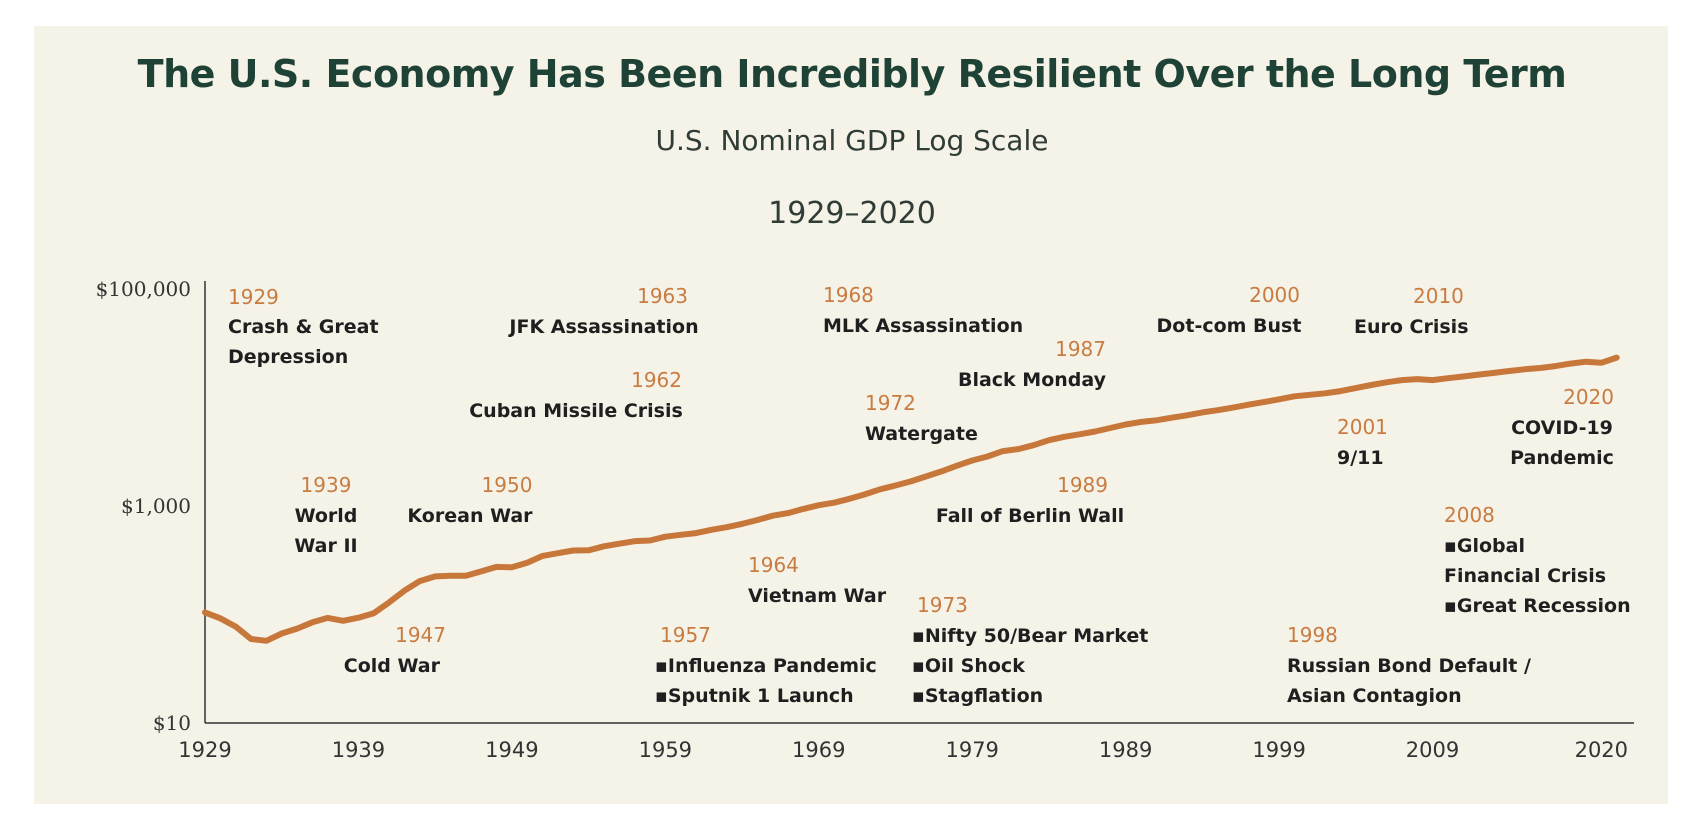 The image size is (1704, 820). Describe the element at coordinates (204, 750) in the screenshot. I see `x-tick-label: 1929` at that location.